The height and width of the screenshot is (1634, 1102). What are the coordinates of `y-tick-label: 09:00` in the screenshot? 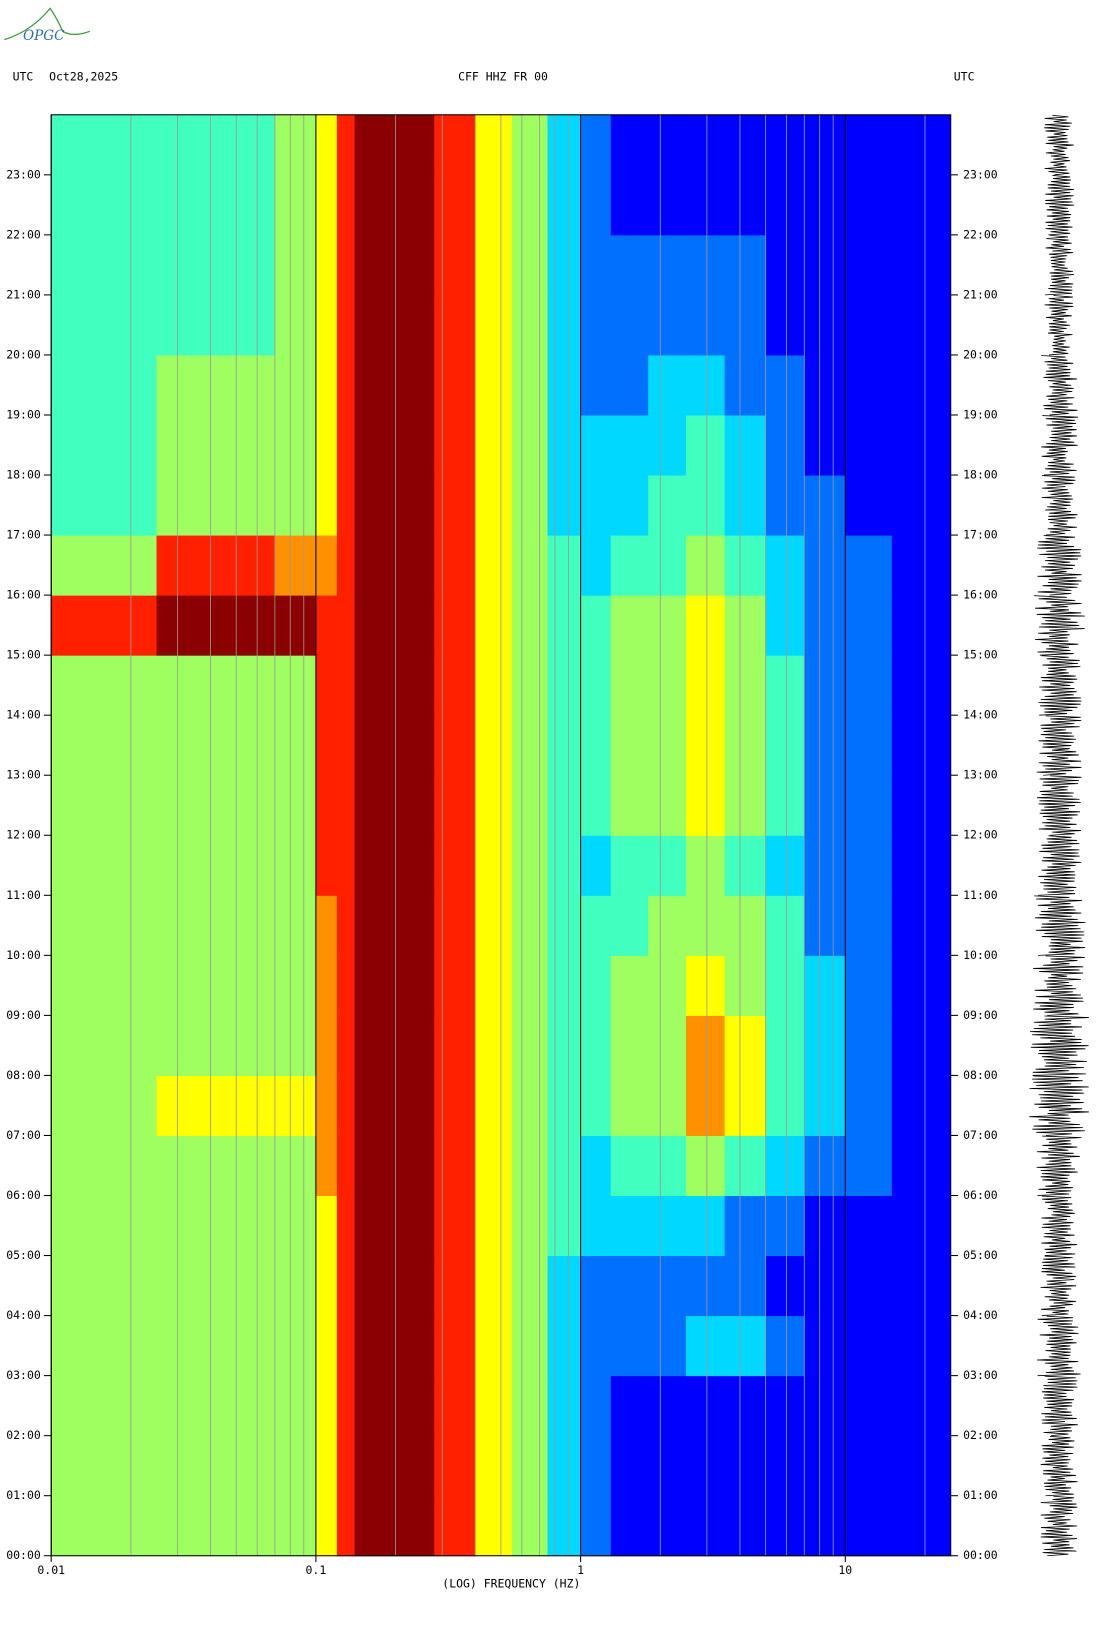 It's located at (980, 1015).